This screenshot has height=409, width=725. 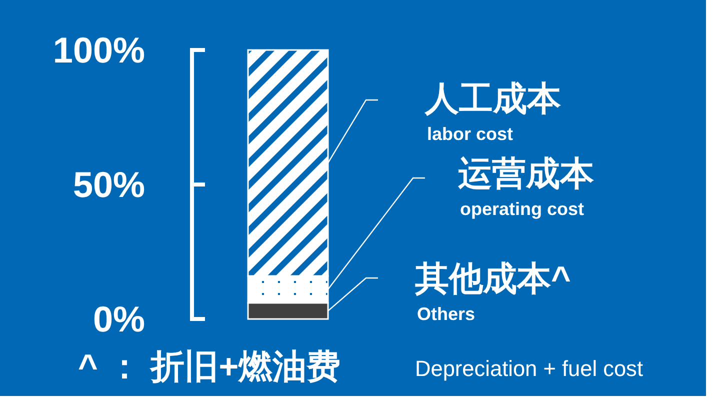 What do you see at coordinates (530, 368) in the screenshot?
I see `text: Depreciation + fuel cost` at bounding box center [530, 368].